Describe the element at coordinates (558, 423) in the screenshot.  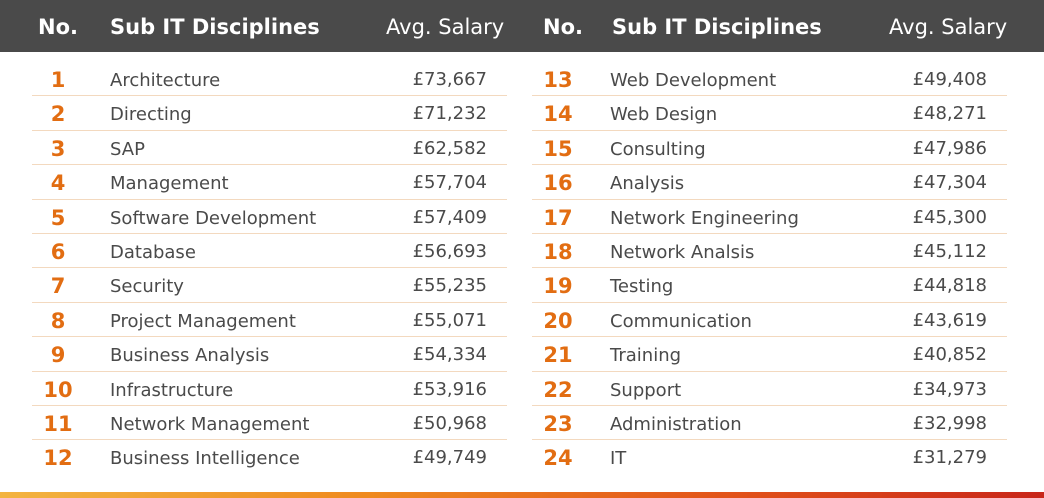
I see `rank-number: 23` at that location.